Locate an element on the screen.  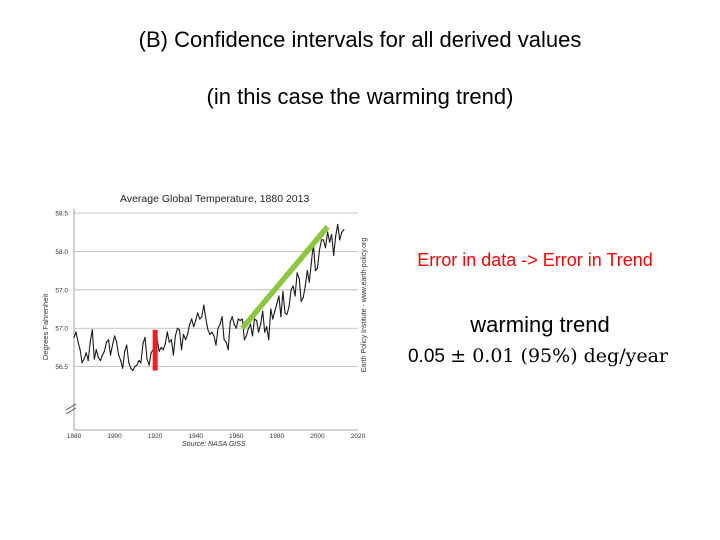
chart-title: Average Global Temperature, 1880 2013 is located at coordinates (214, 199).